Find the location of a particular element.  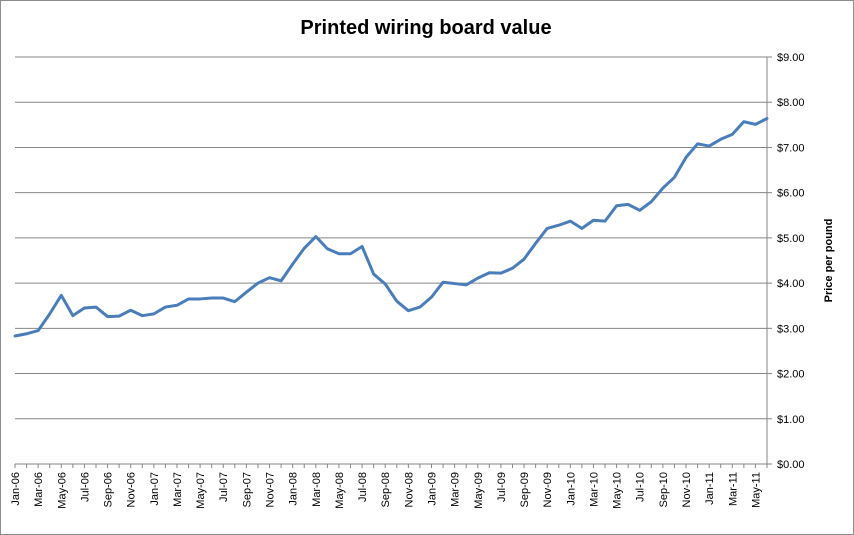

x-tick-label: May-10 is located at coordinates (618, 490).